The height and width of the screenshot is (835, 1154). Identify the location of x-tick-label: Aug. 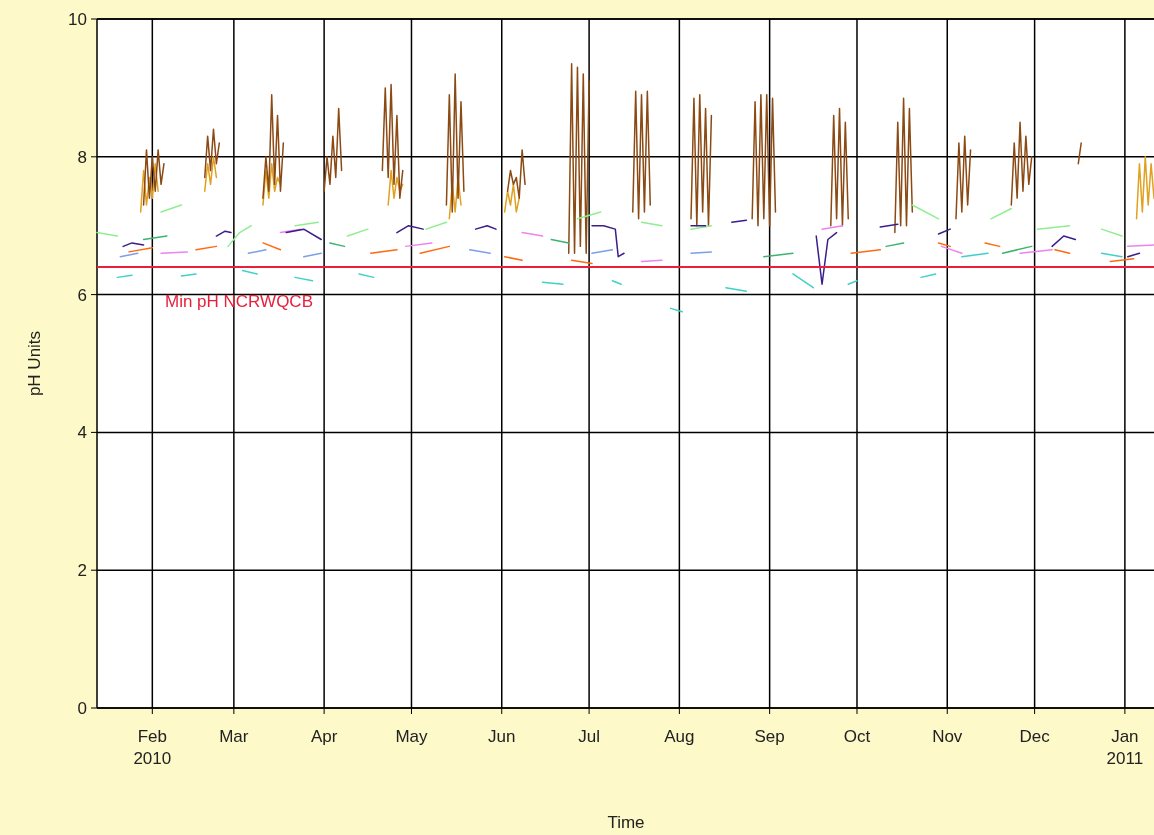
(679, 736).